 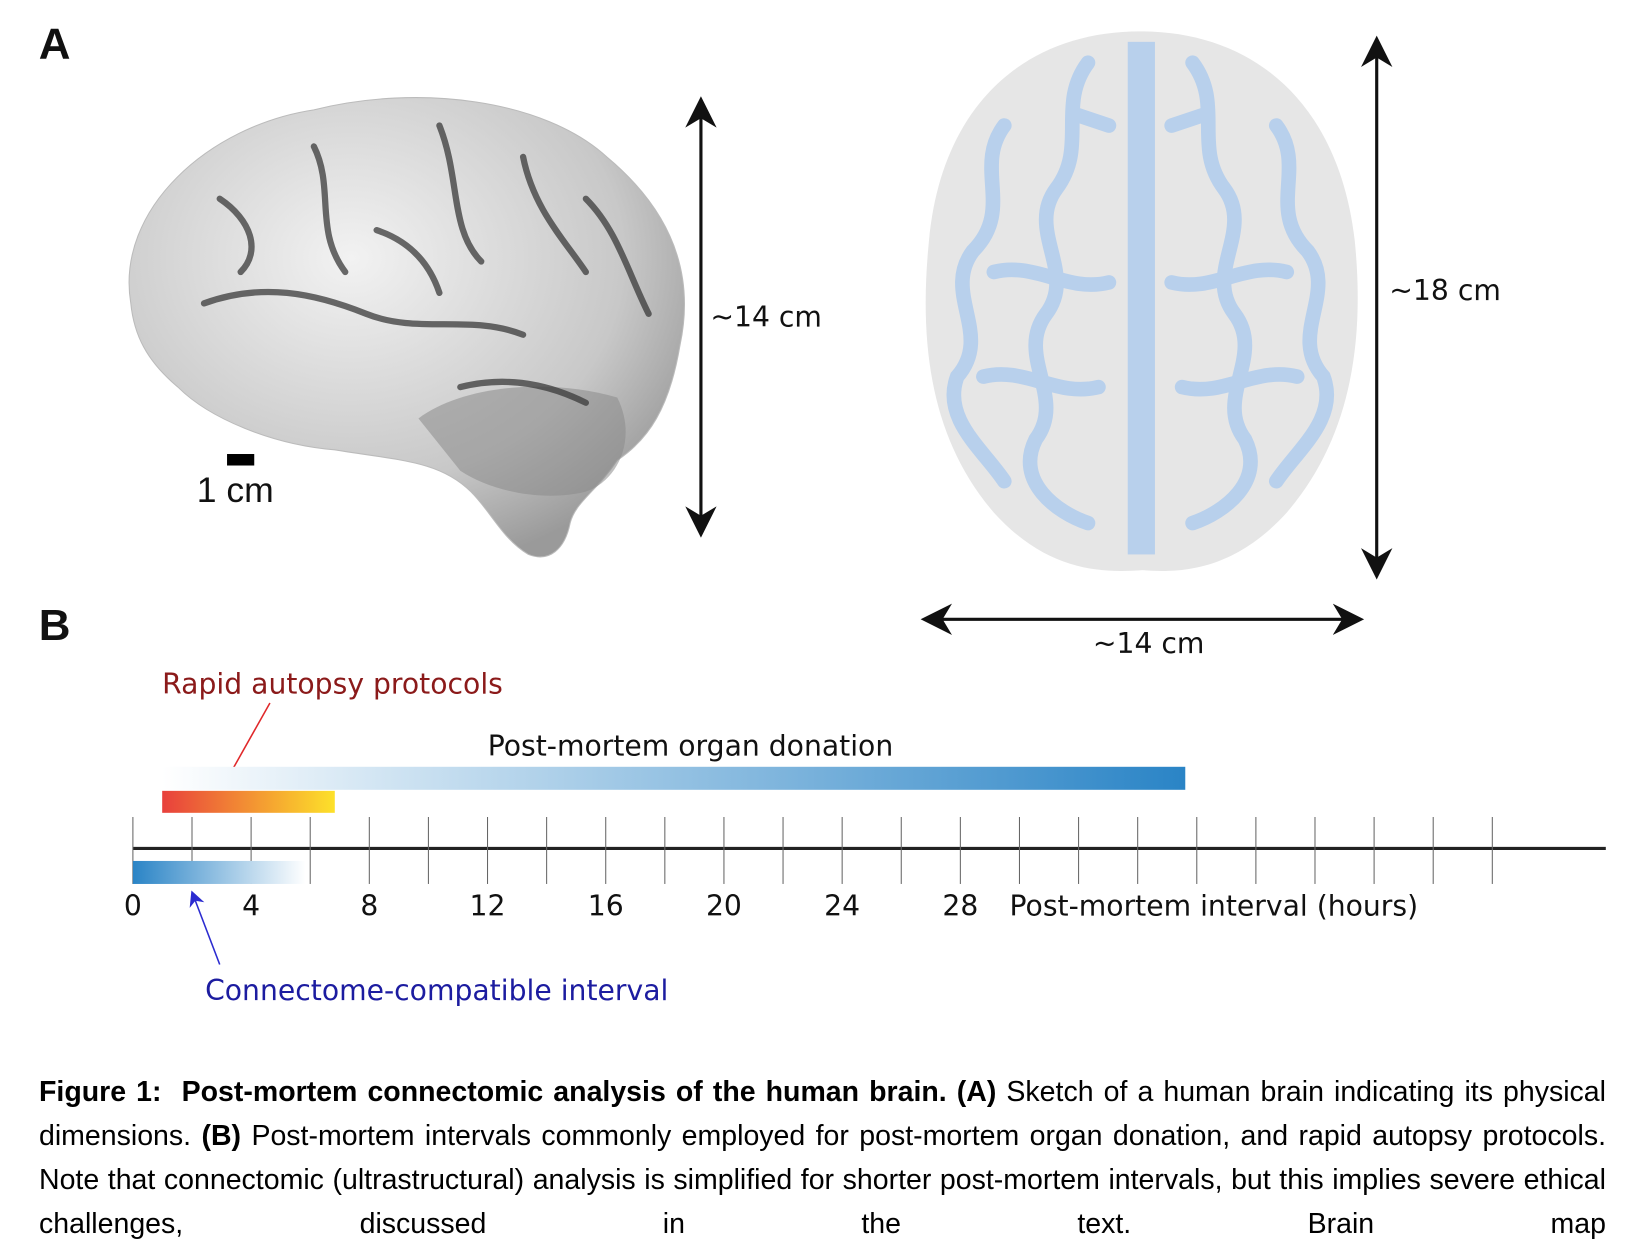 I want to click on tick-label: 16, so click(x=606, y=905).